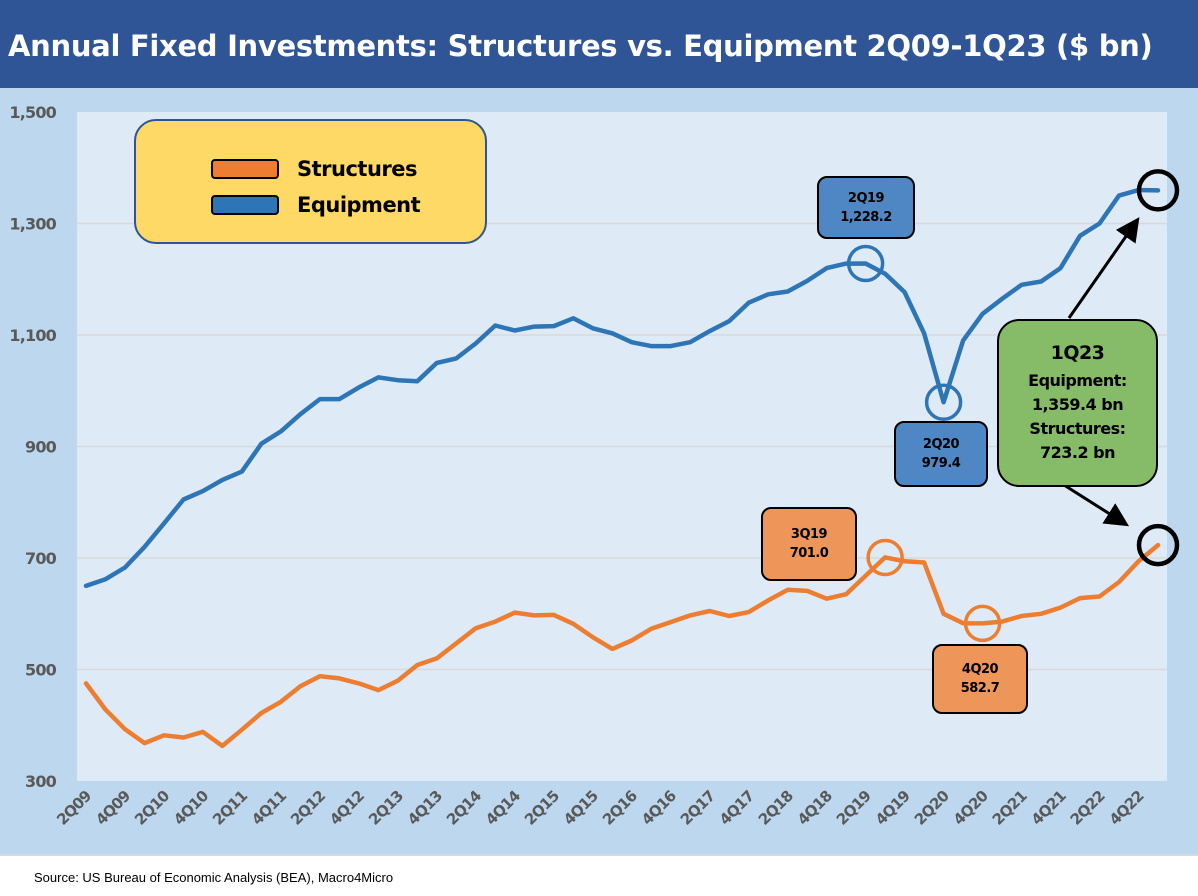 The width and height of the screenshot is (1198, 896). What do you see at coordinates (503, 808) in the screenshot?
I see `x-tick-label: 4Q14` at bounding box center [503, 808].